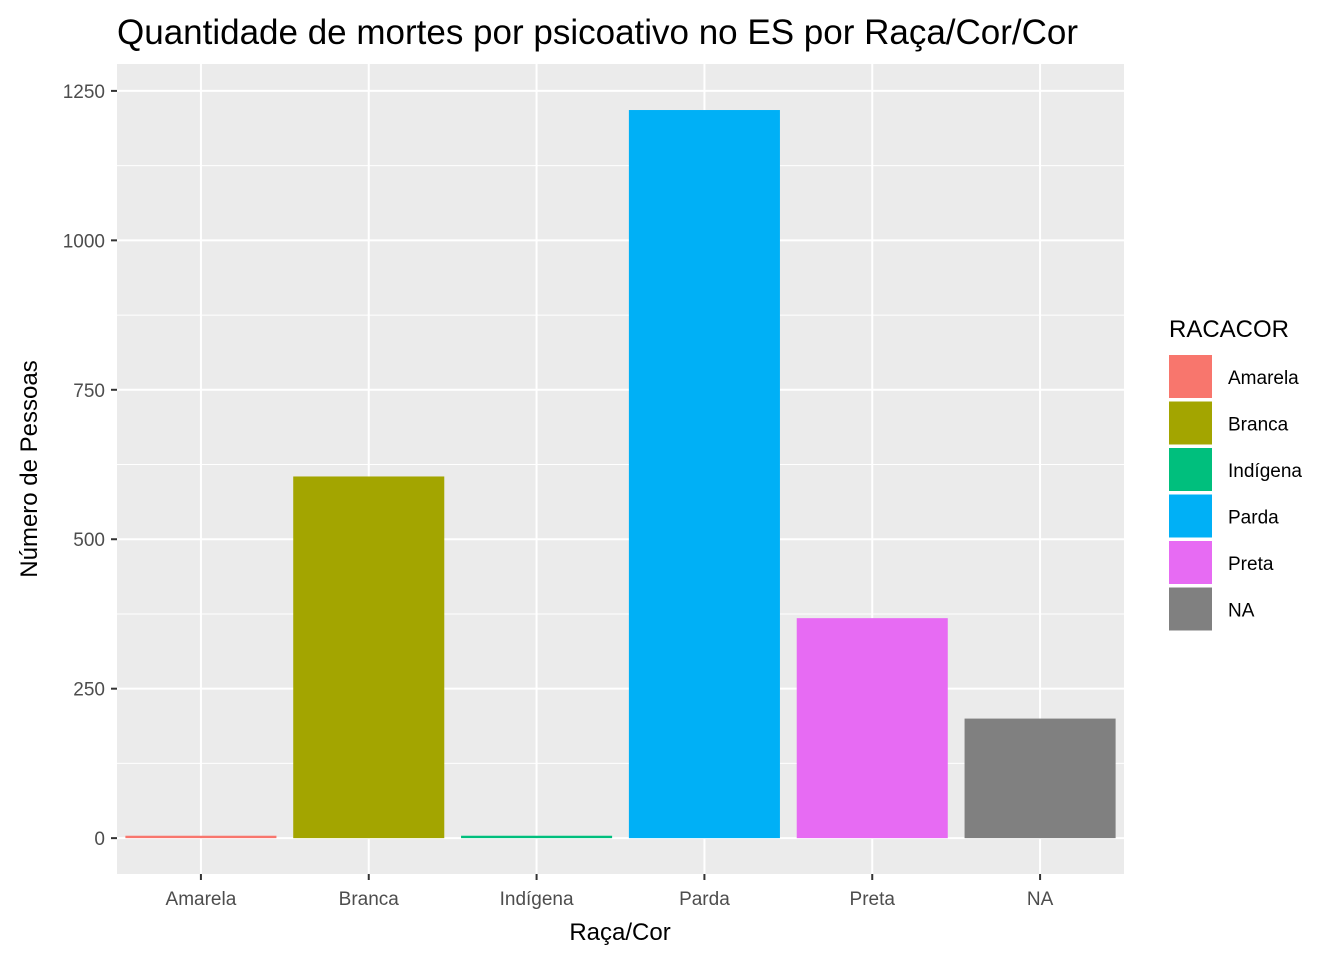  What do you see at coordinates (1190, 469) in the screenshot?
I see `legend-key-indígena` at bounding box center [1190, 469].